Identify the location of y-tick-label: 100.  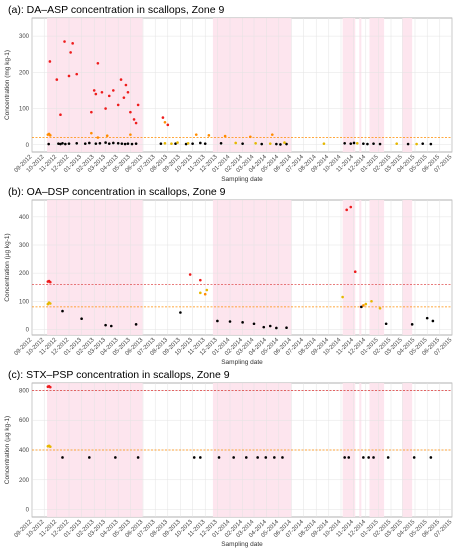
(24, 302).